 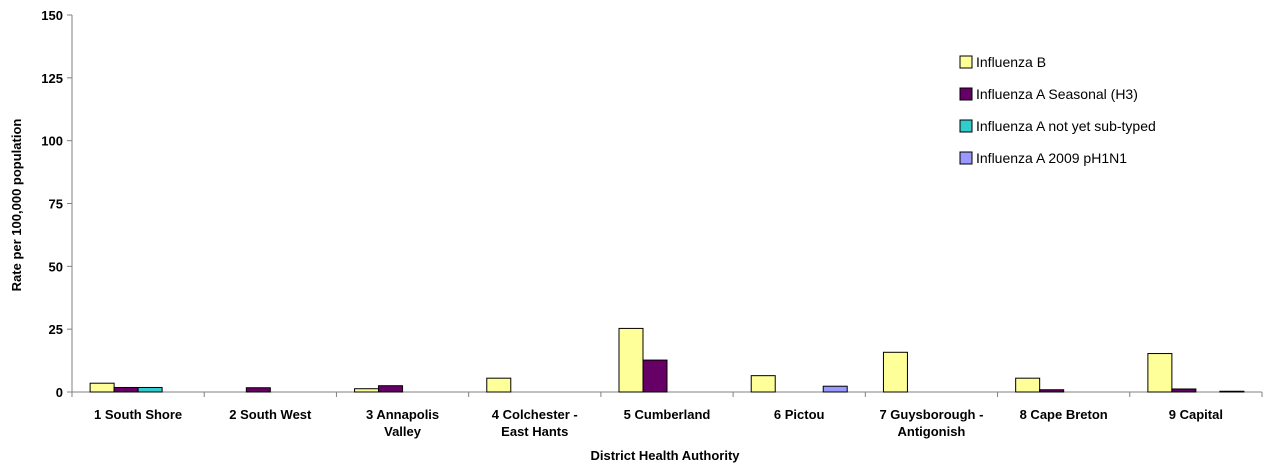 I want to click on x-category-label: 6 Pictou, so click(x=799, y=414).